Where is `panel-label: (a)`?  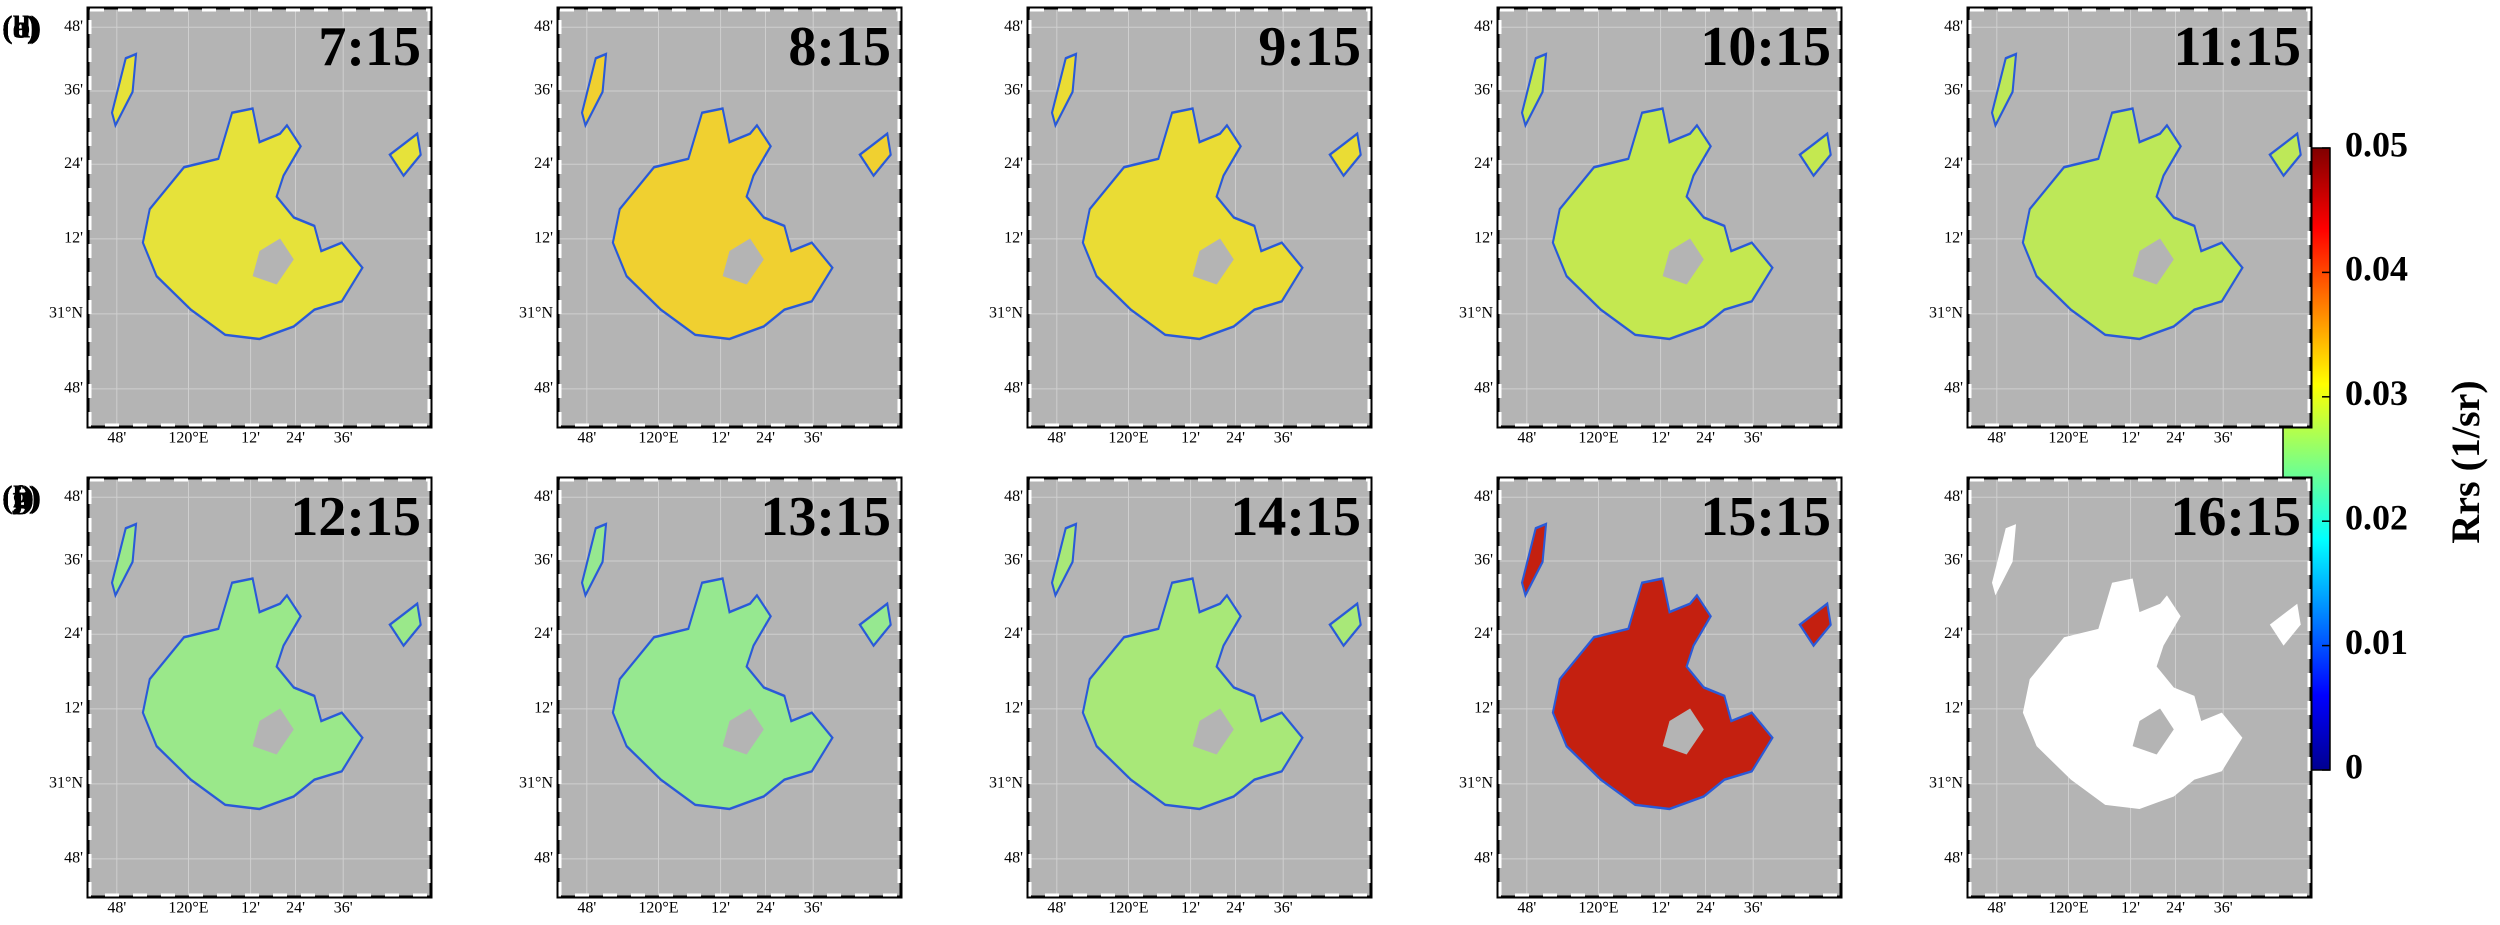
panel-label: (a) is located at coordinates (20, 26).